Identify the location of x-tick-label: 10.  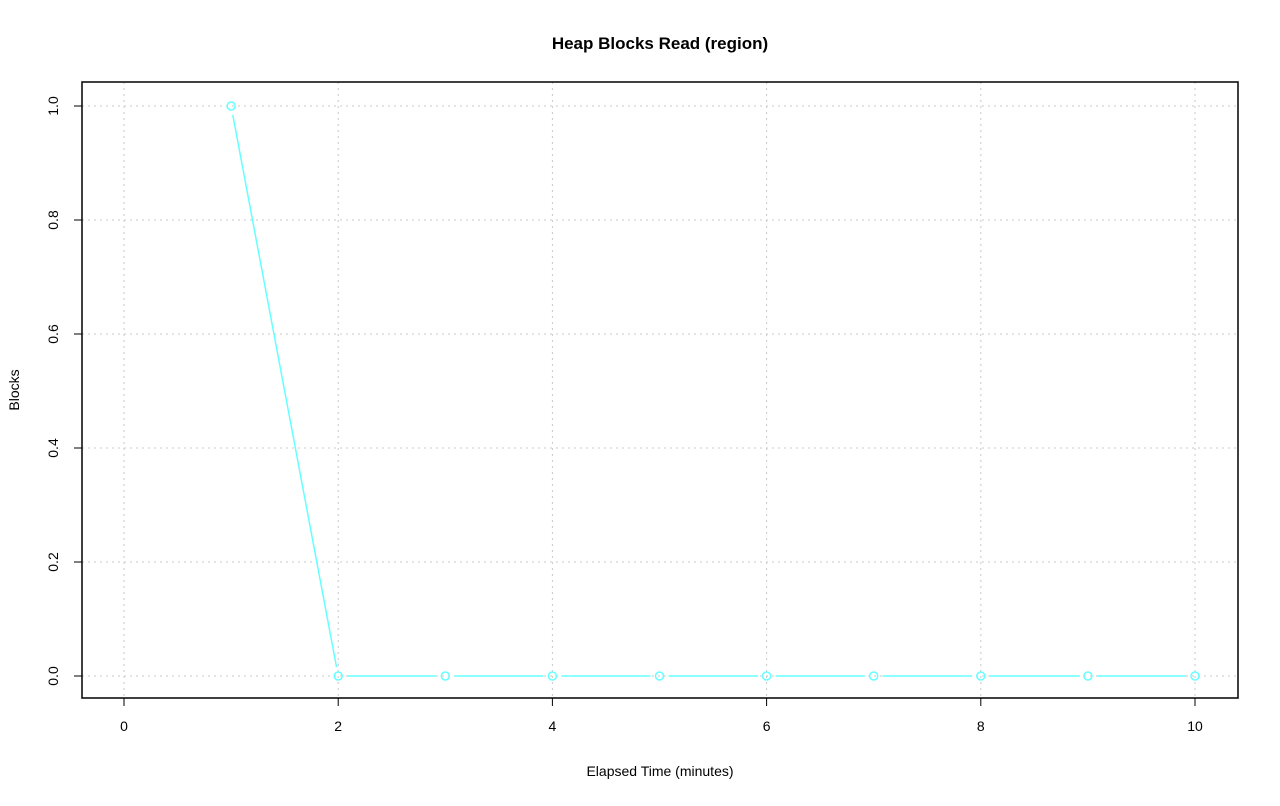
(1195, 726).